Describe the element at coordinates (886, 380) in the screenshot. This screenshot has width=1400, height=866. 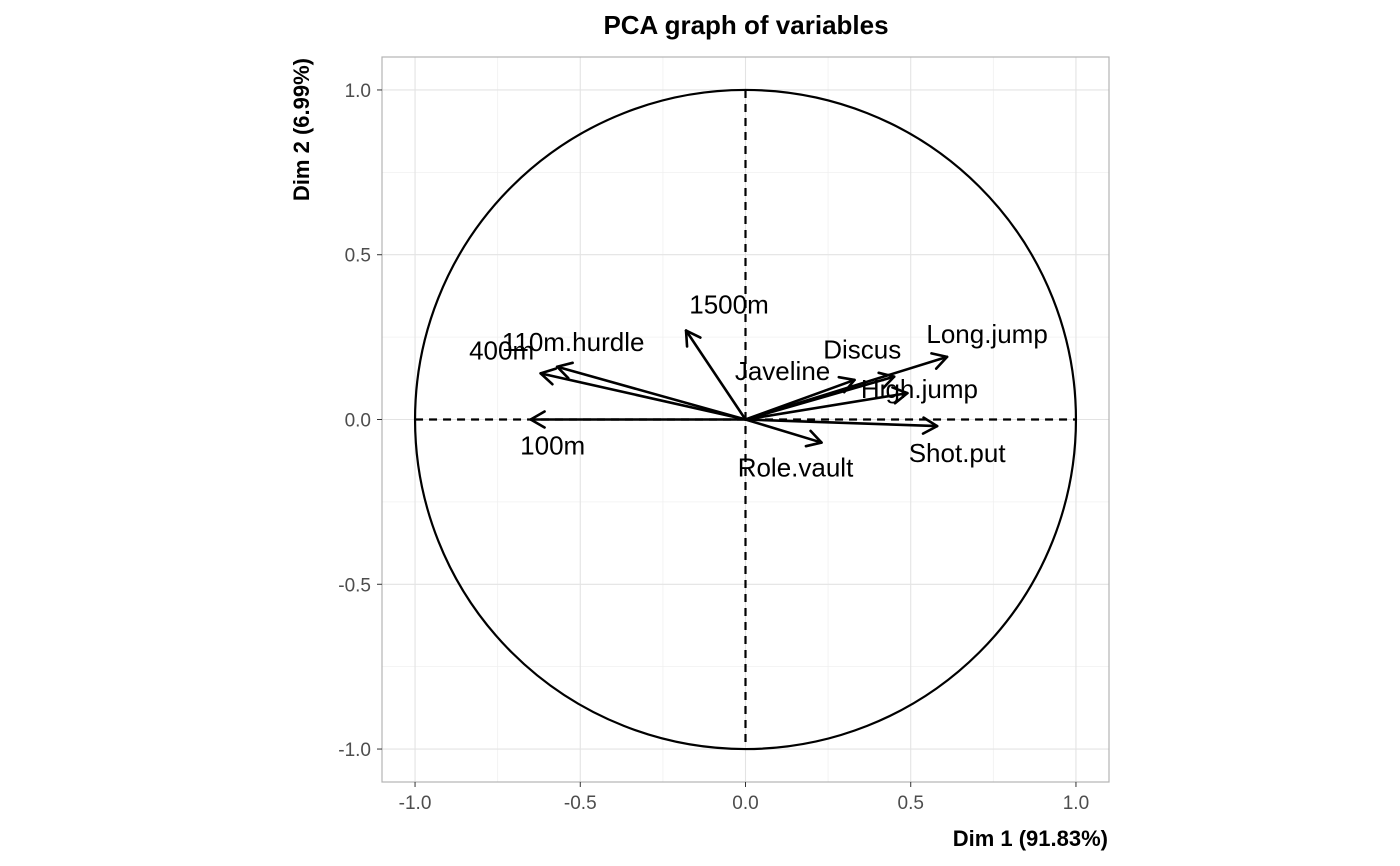
I see `arrowhead-discus` at that location.